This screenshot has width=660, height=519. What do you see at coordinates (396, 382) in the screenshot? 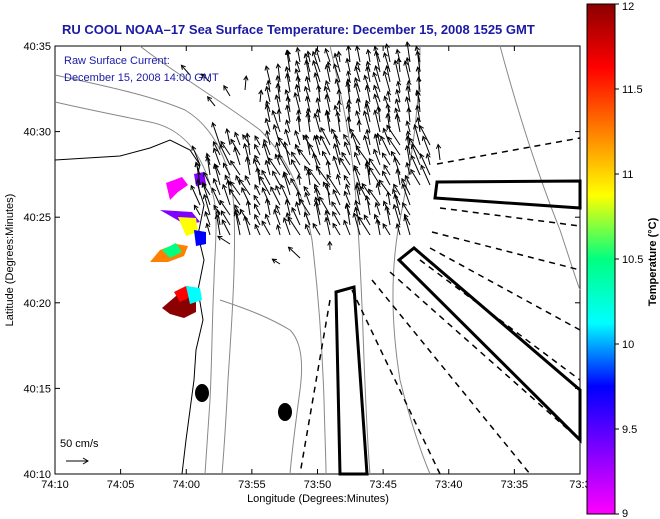
I see `shipping-lane-boundary` at bounding box center [396, 382].